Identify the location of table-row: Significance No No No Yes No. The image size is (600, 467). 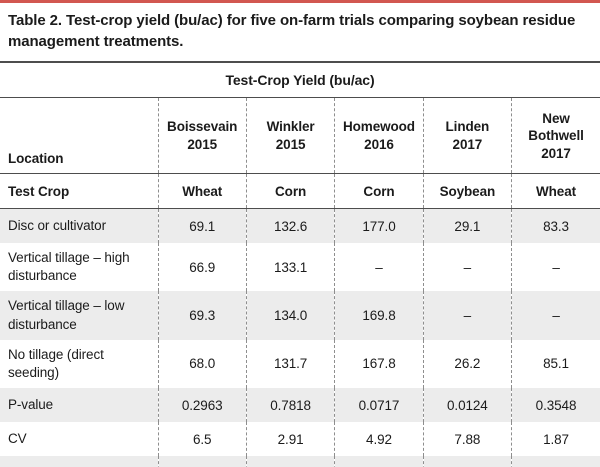
(300, 461).